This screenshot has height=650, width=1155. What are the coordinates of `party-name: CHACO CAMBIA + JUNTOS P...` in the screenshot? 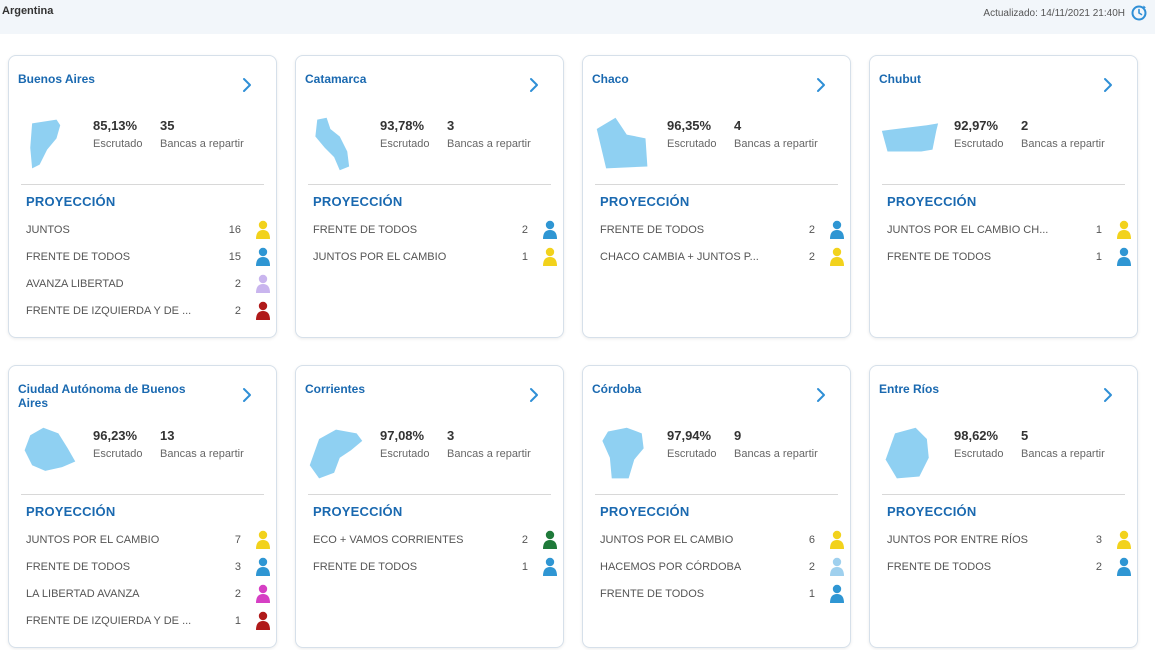 It's located at (679, 257).